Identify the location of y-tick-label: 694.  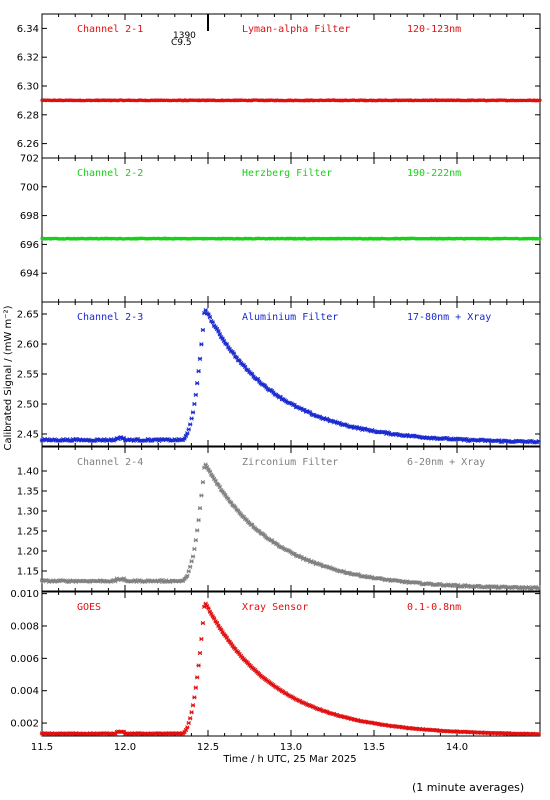
(29, 274).